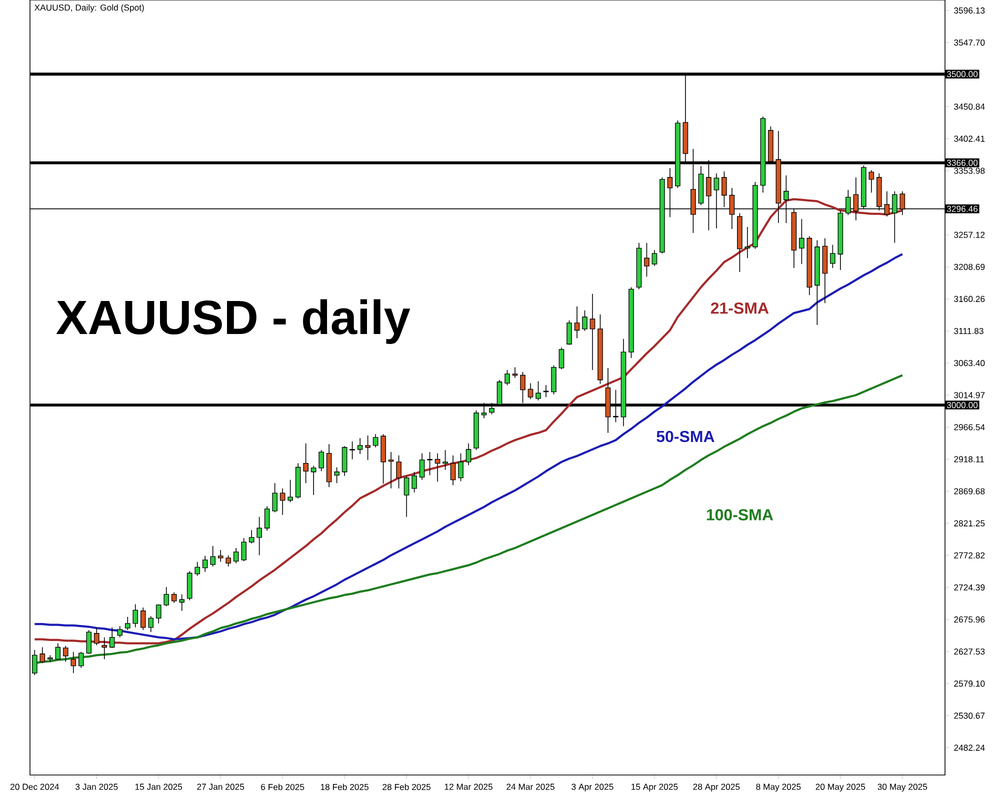 The height and width of the screenshot is (800, 1000). I want to click on x-tick-label: 15 Apr 2025, so click(655, 788).